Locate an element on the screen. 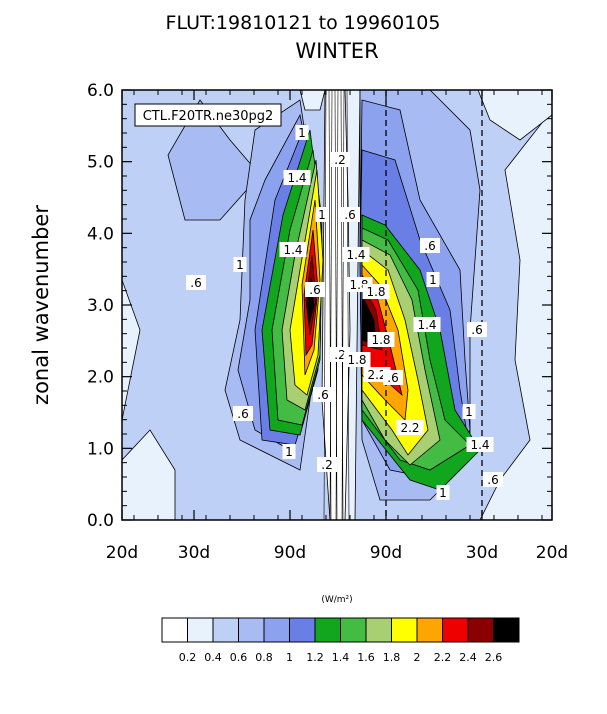 The width and height of the screenshot is (607, 714). y-tick-label: 3.0 is located at coordinates (100, 306).